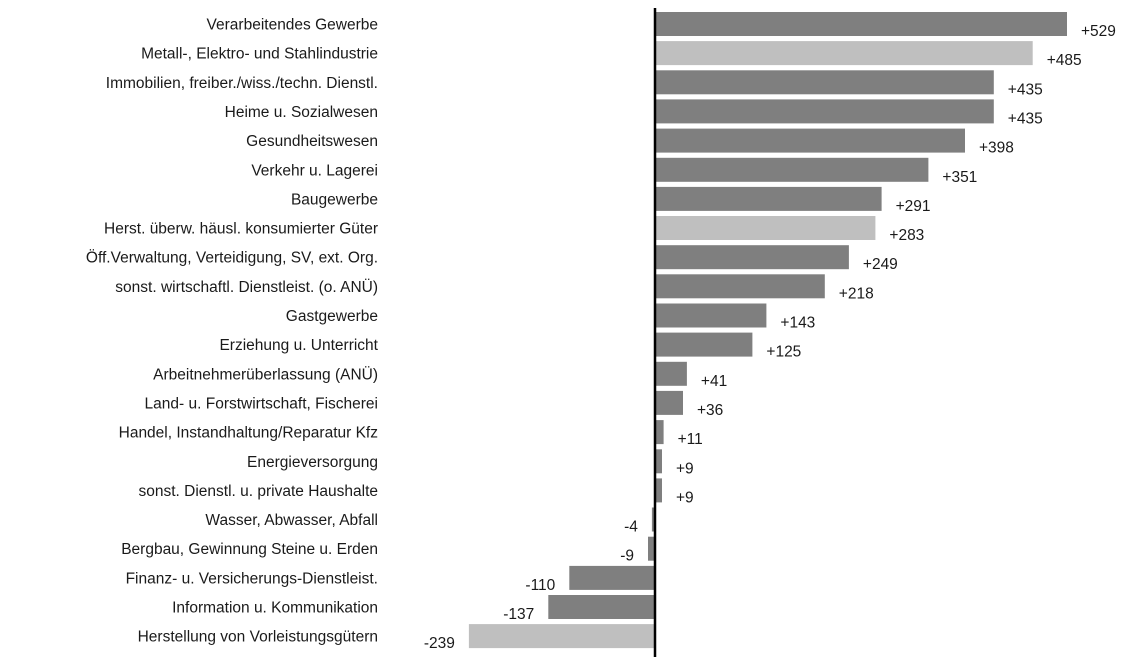  Describe the element at coordinates (258, 637) in the screenshot. I see `category-label: Herstellung von Vorleistungsgütern` at that location.